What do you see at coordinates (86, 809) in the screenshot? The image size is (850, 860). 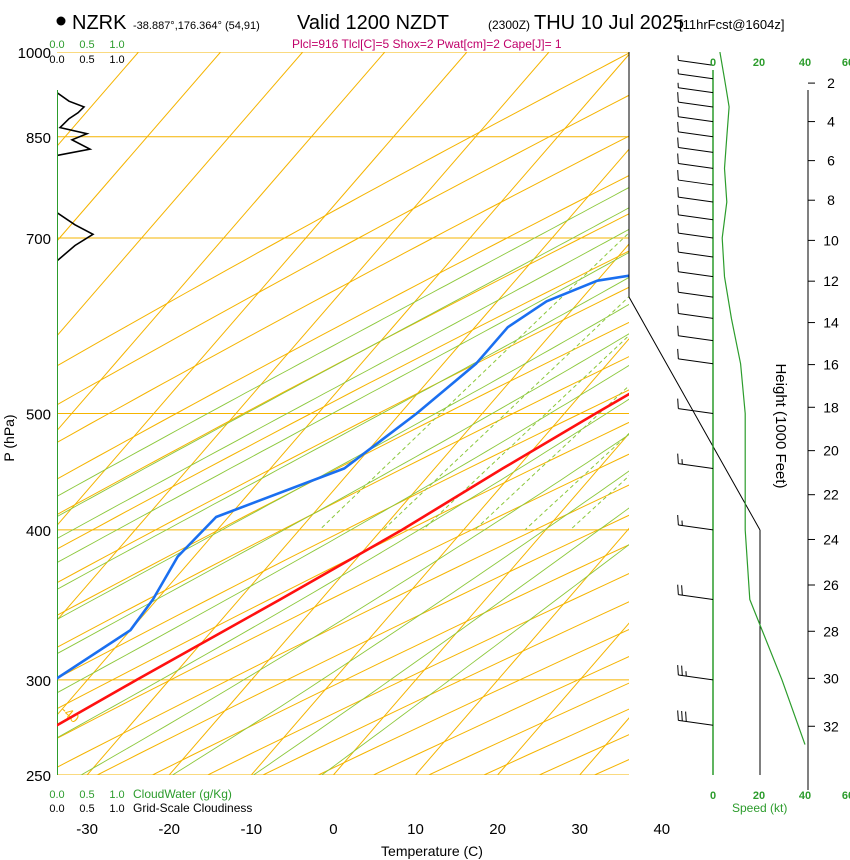 I see `cloudiness-tick-bottom: 0.5` at bounding box center [86, 809].